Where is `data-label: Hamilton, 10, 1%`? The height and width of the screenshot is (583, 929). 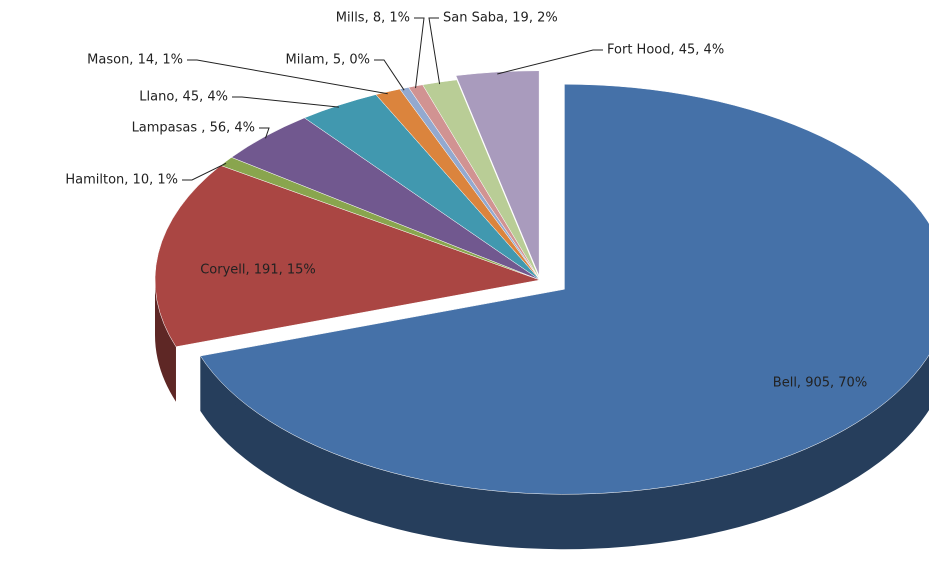
data-label: Hamilton, 10, 1% is located at coordinates (121, 180).